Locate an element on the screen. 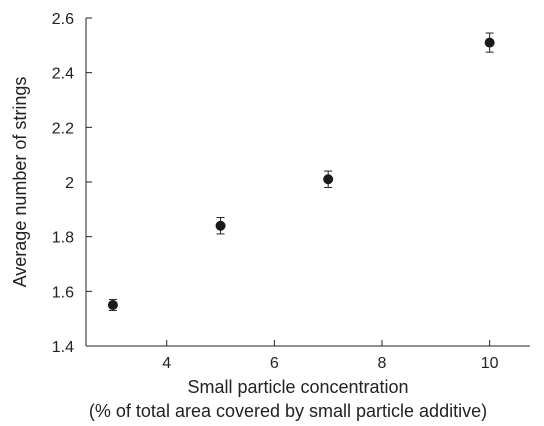  x-axis-ticks: 4 6 8 10 is located at coordinates (330, 356).